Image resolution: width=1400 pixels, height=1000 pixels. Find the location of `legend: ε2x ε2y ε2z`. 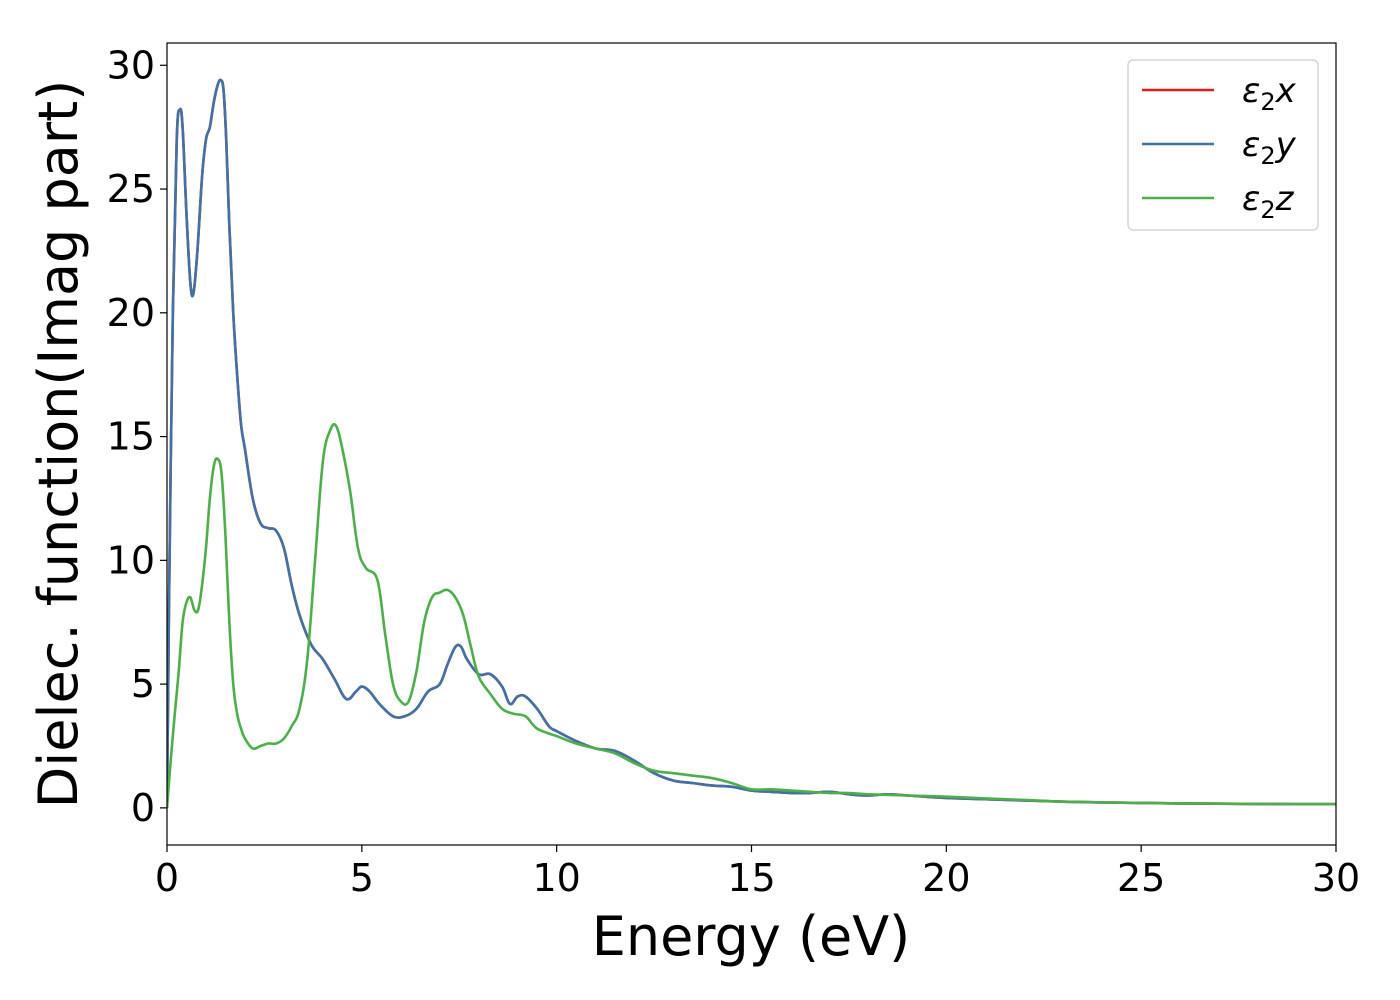

legend: ε2x ε2y ε2z is located at coordinates (1223, 145).